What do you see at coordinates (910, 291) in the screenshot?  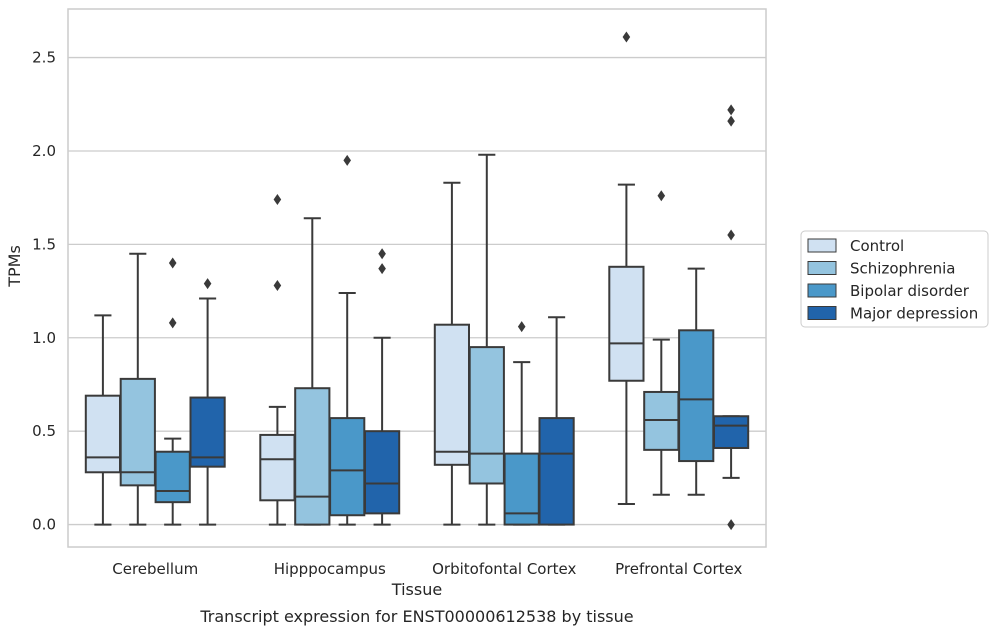 I see `legend-label: Bipolar disorder` at bounding box center [910, 291].